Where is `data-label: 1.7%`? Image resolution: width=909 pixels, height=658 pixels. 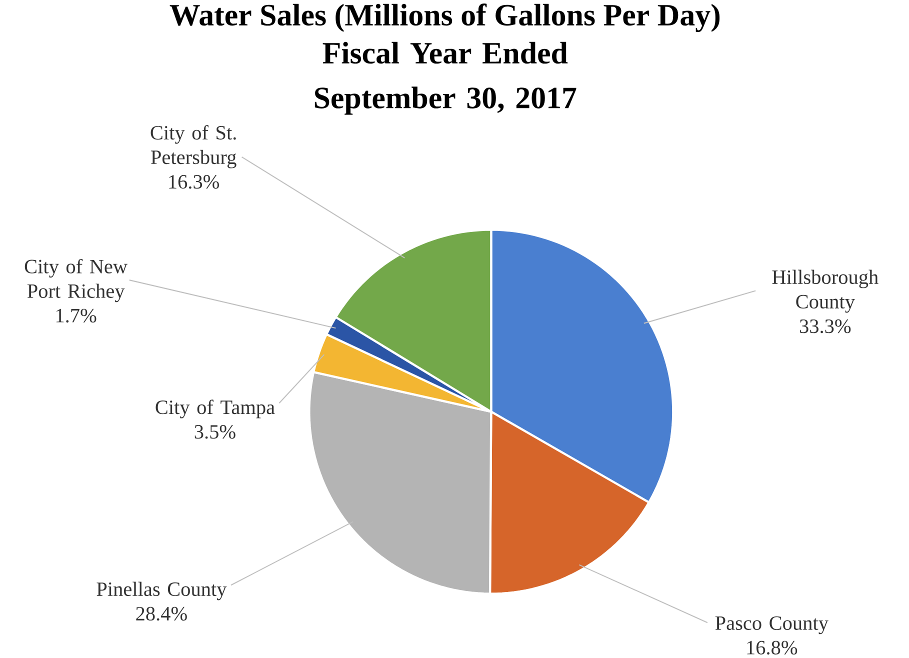
data-label: 1.7% is located at coordinates (76, 315).